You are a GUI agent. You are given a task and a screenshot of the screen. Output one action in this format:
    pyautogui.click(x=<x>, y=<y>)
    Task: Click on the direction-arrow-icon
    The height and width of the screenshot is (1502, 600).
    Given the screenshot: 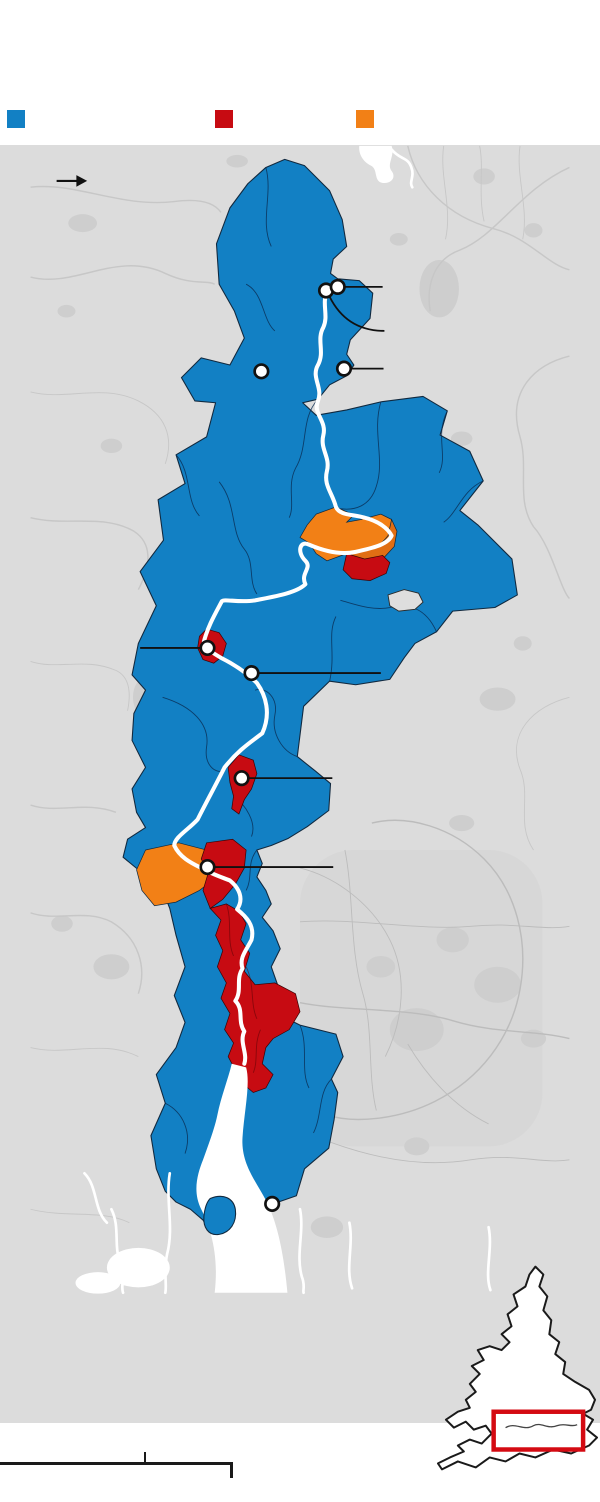 What is the action you would take?
    pyautogui.click(x=72, y=181)
    